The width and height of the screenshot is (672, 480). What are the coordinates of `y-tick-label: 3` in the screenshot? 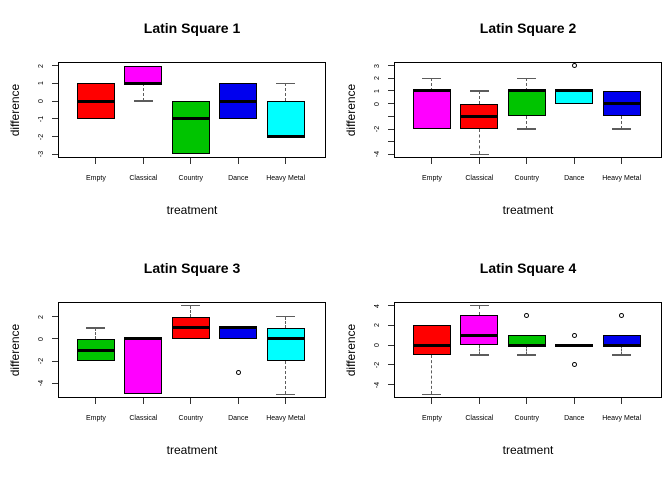 It's located at (377, 65).